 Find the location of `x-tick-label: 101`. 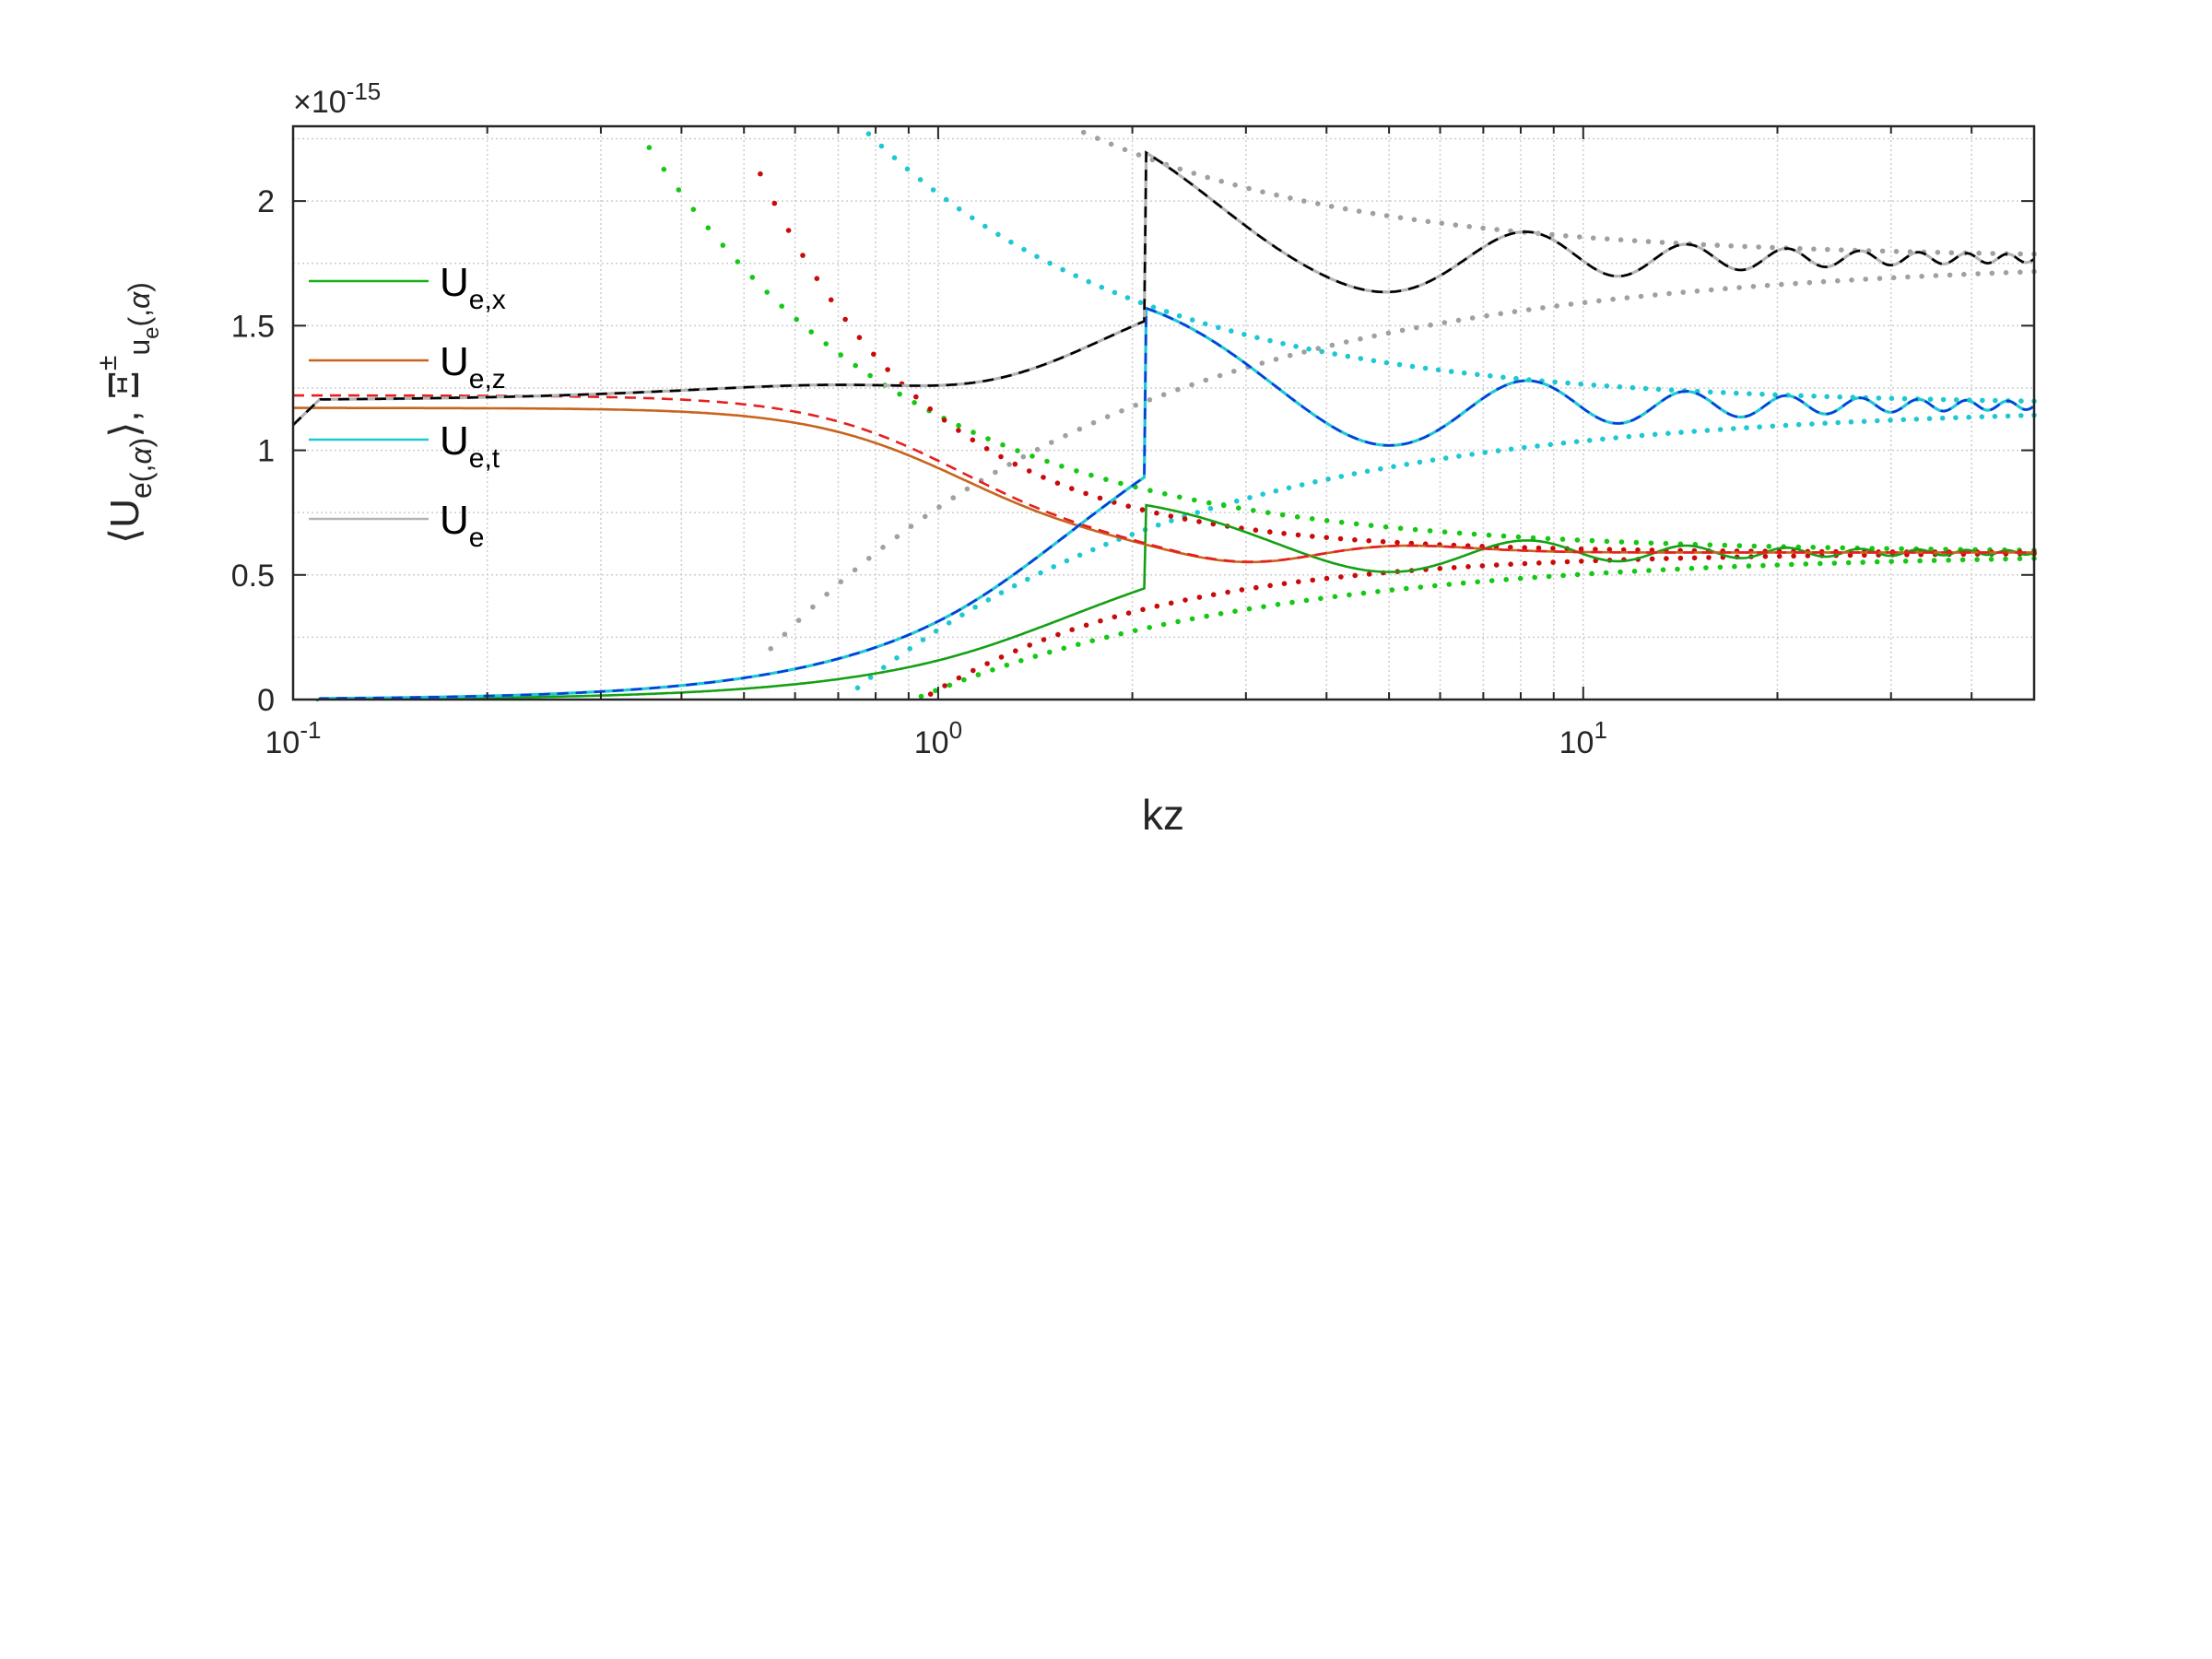

x-tick-label: 101 is located at coordinates (1583, 738).